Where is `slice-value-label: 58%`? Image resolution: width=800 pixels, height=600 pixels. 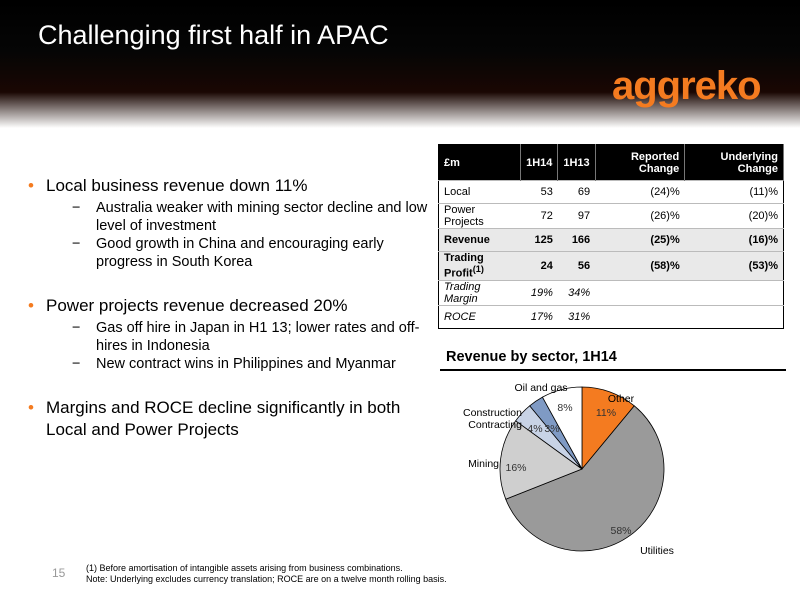
slice-value-label: 58% is located at coordinates (620, 531).